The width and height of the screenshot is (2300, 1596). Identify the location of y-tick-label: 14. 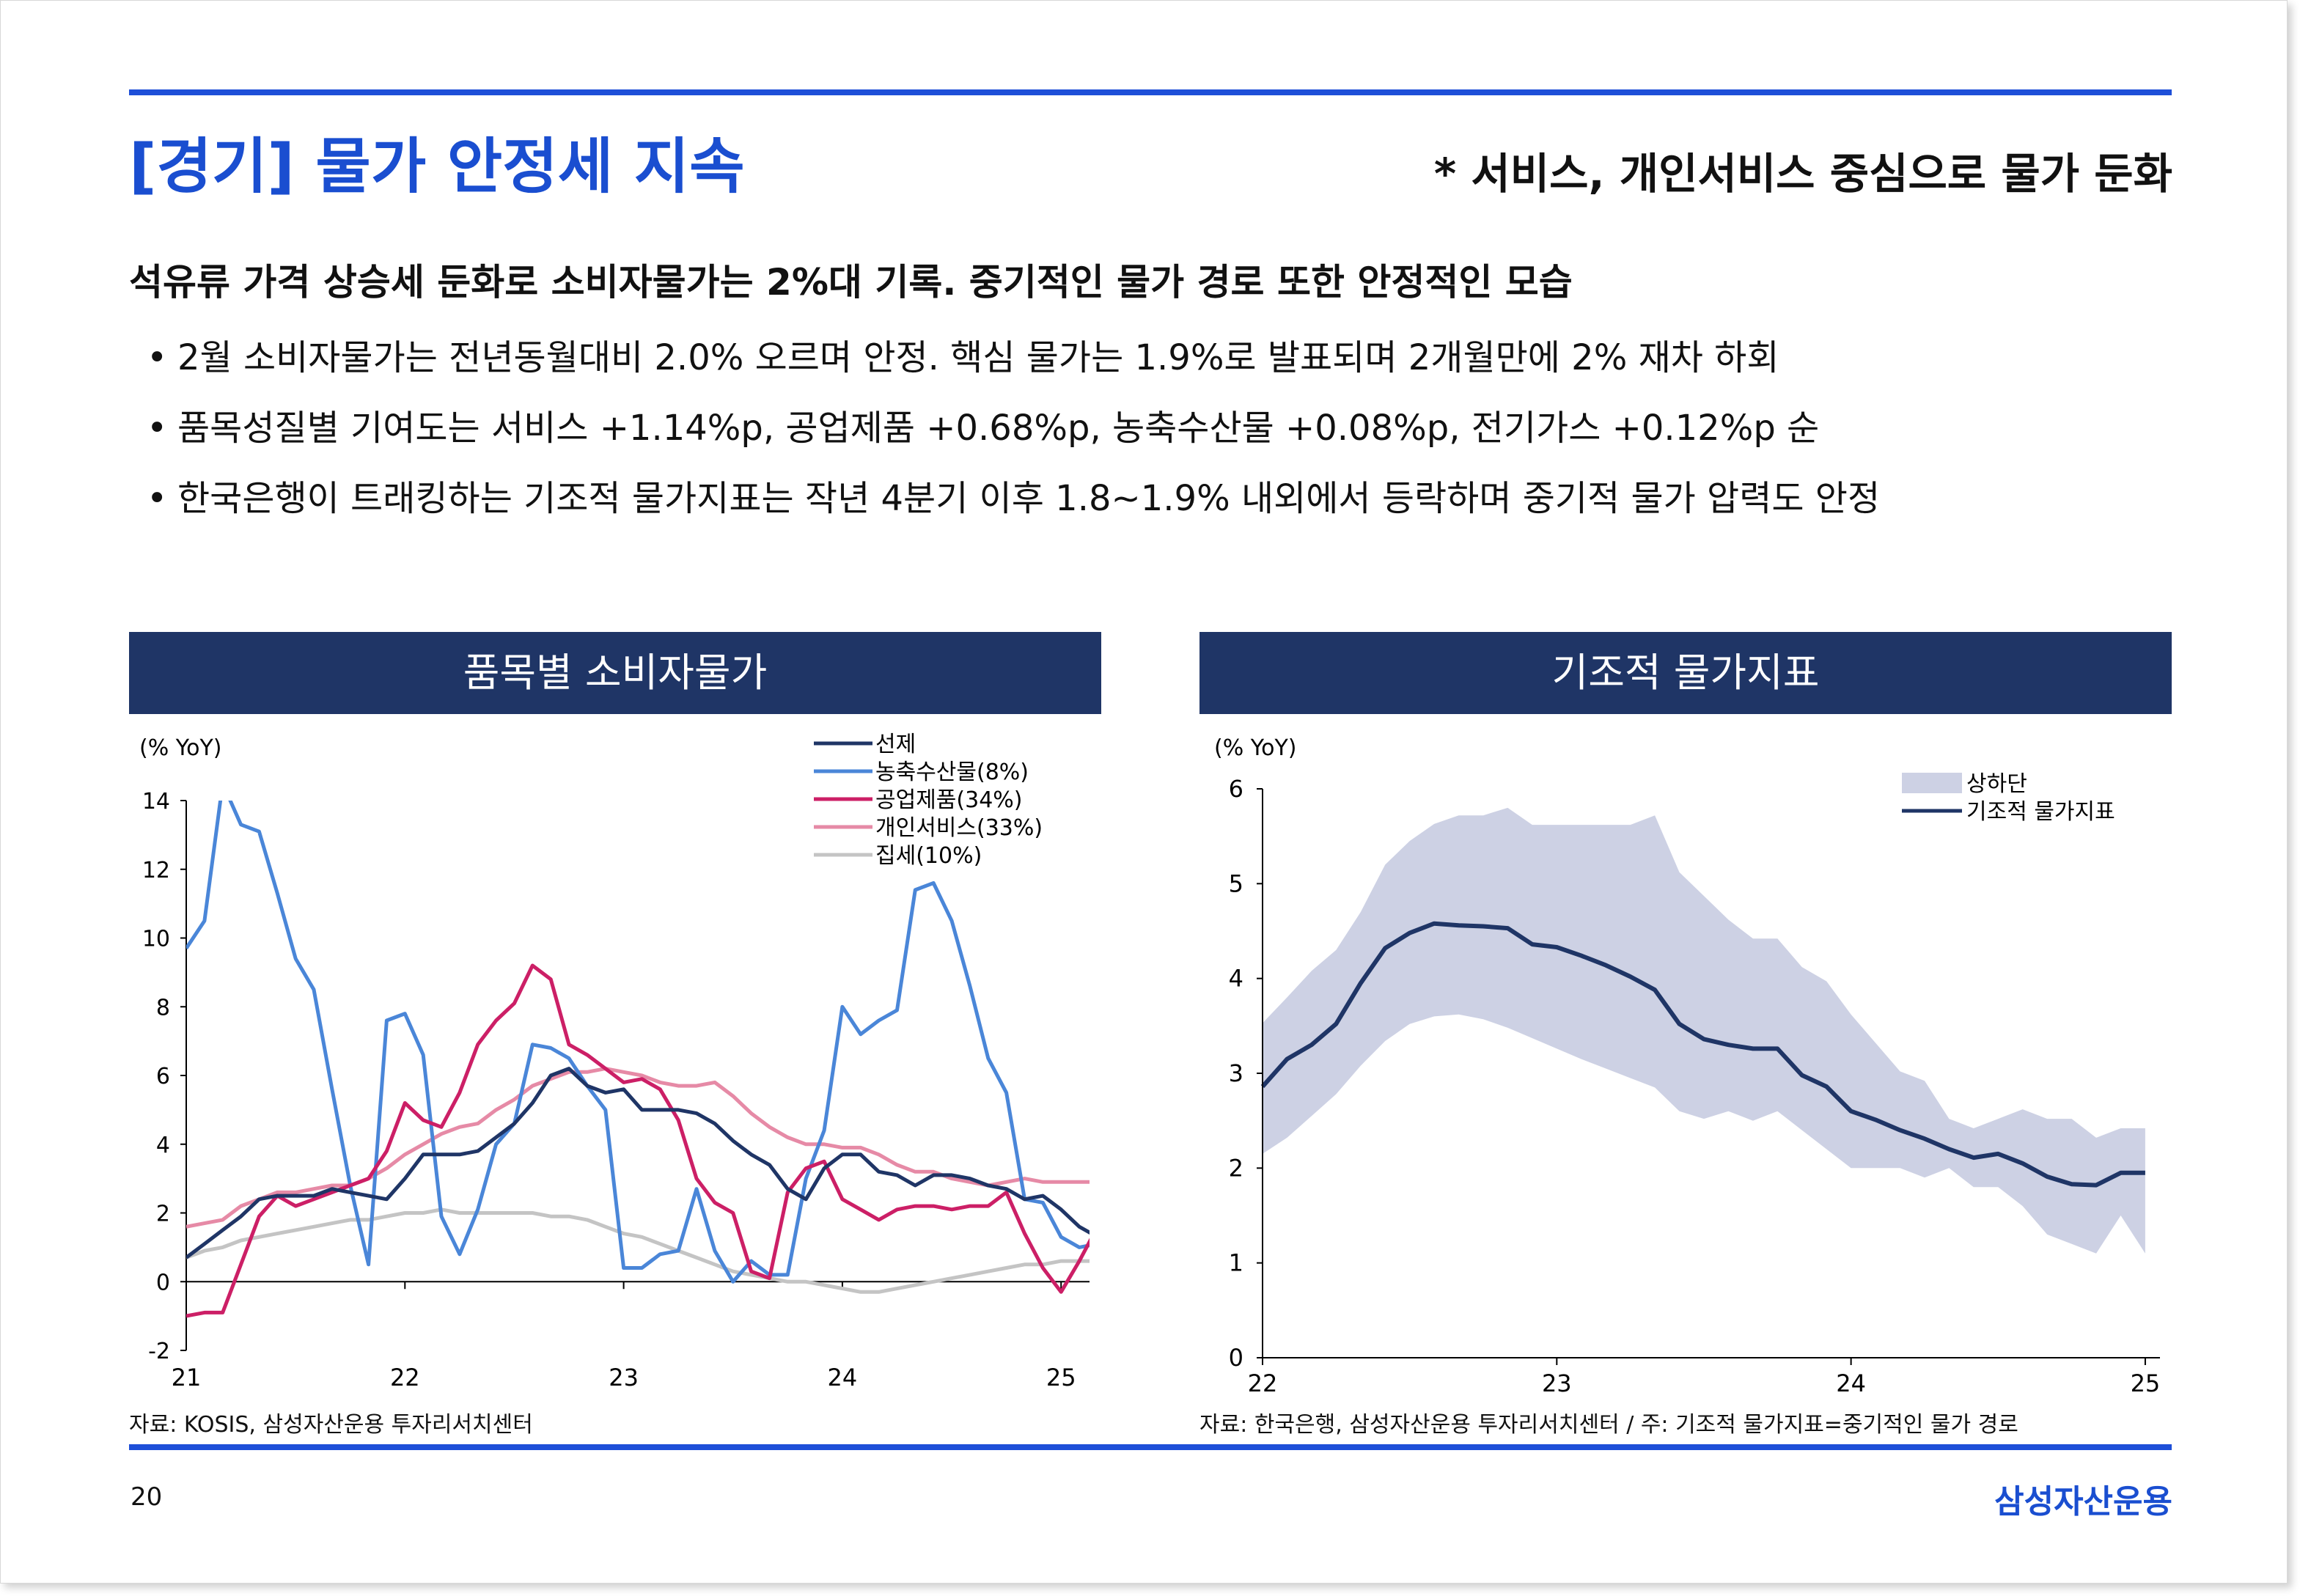
(156, 801).